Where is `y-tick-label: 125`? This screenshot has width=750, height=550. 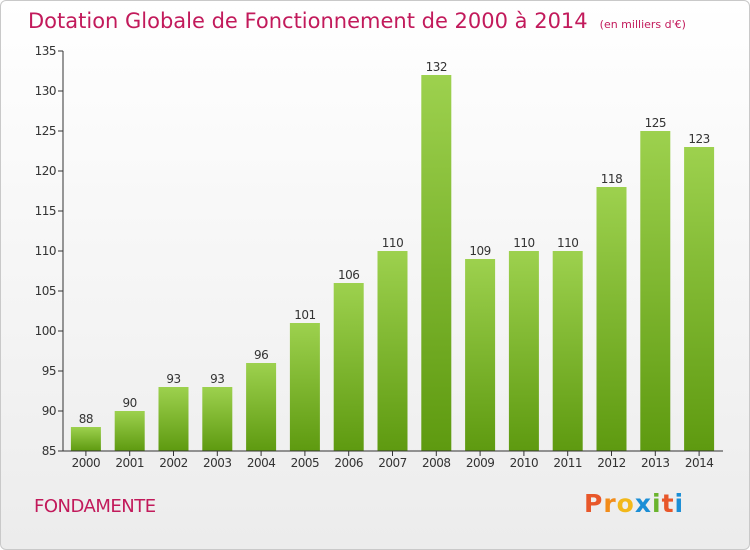 y-tick-label: 125 is located at coordinates (45, 131).